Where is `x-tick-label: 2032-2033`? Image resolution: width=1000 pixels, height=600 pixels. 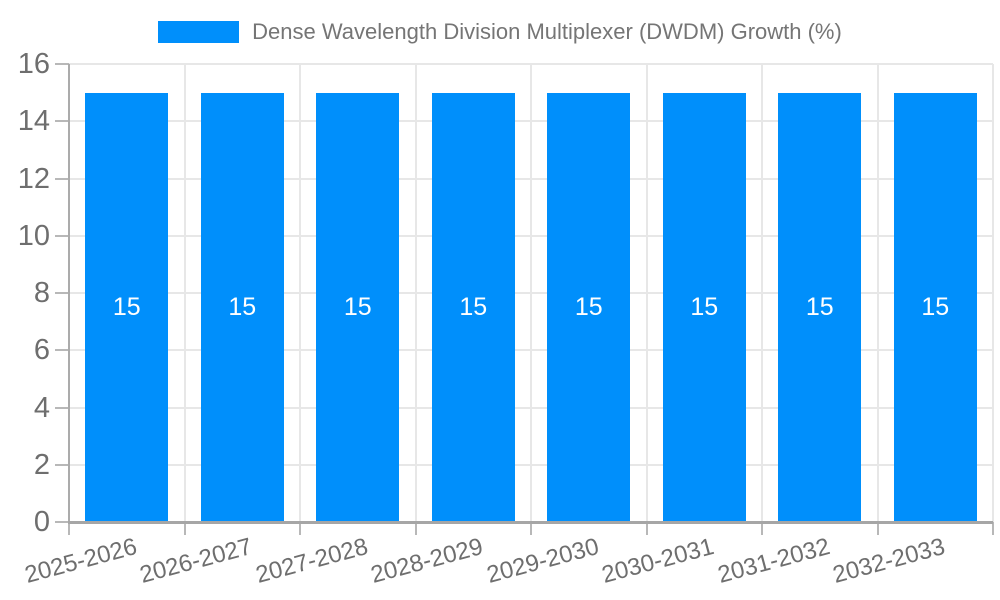
x-tick-label: 2032-2033 is located at coordinates (838, 561).